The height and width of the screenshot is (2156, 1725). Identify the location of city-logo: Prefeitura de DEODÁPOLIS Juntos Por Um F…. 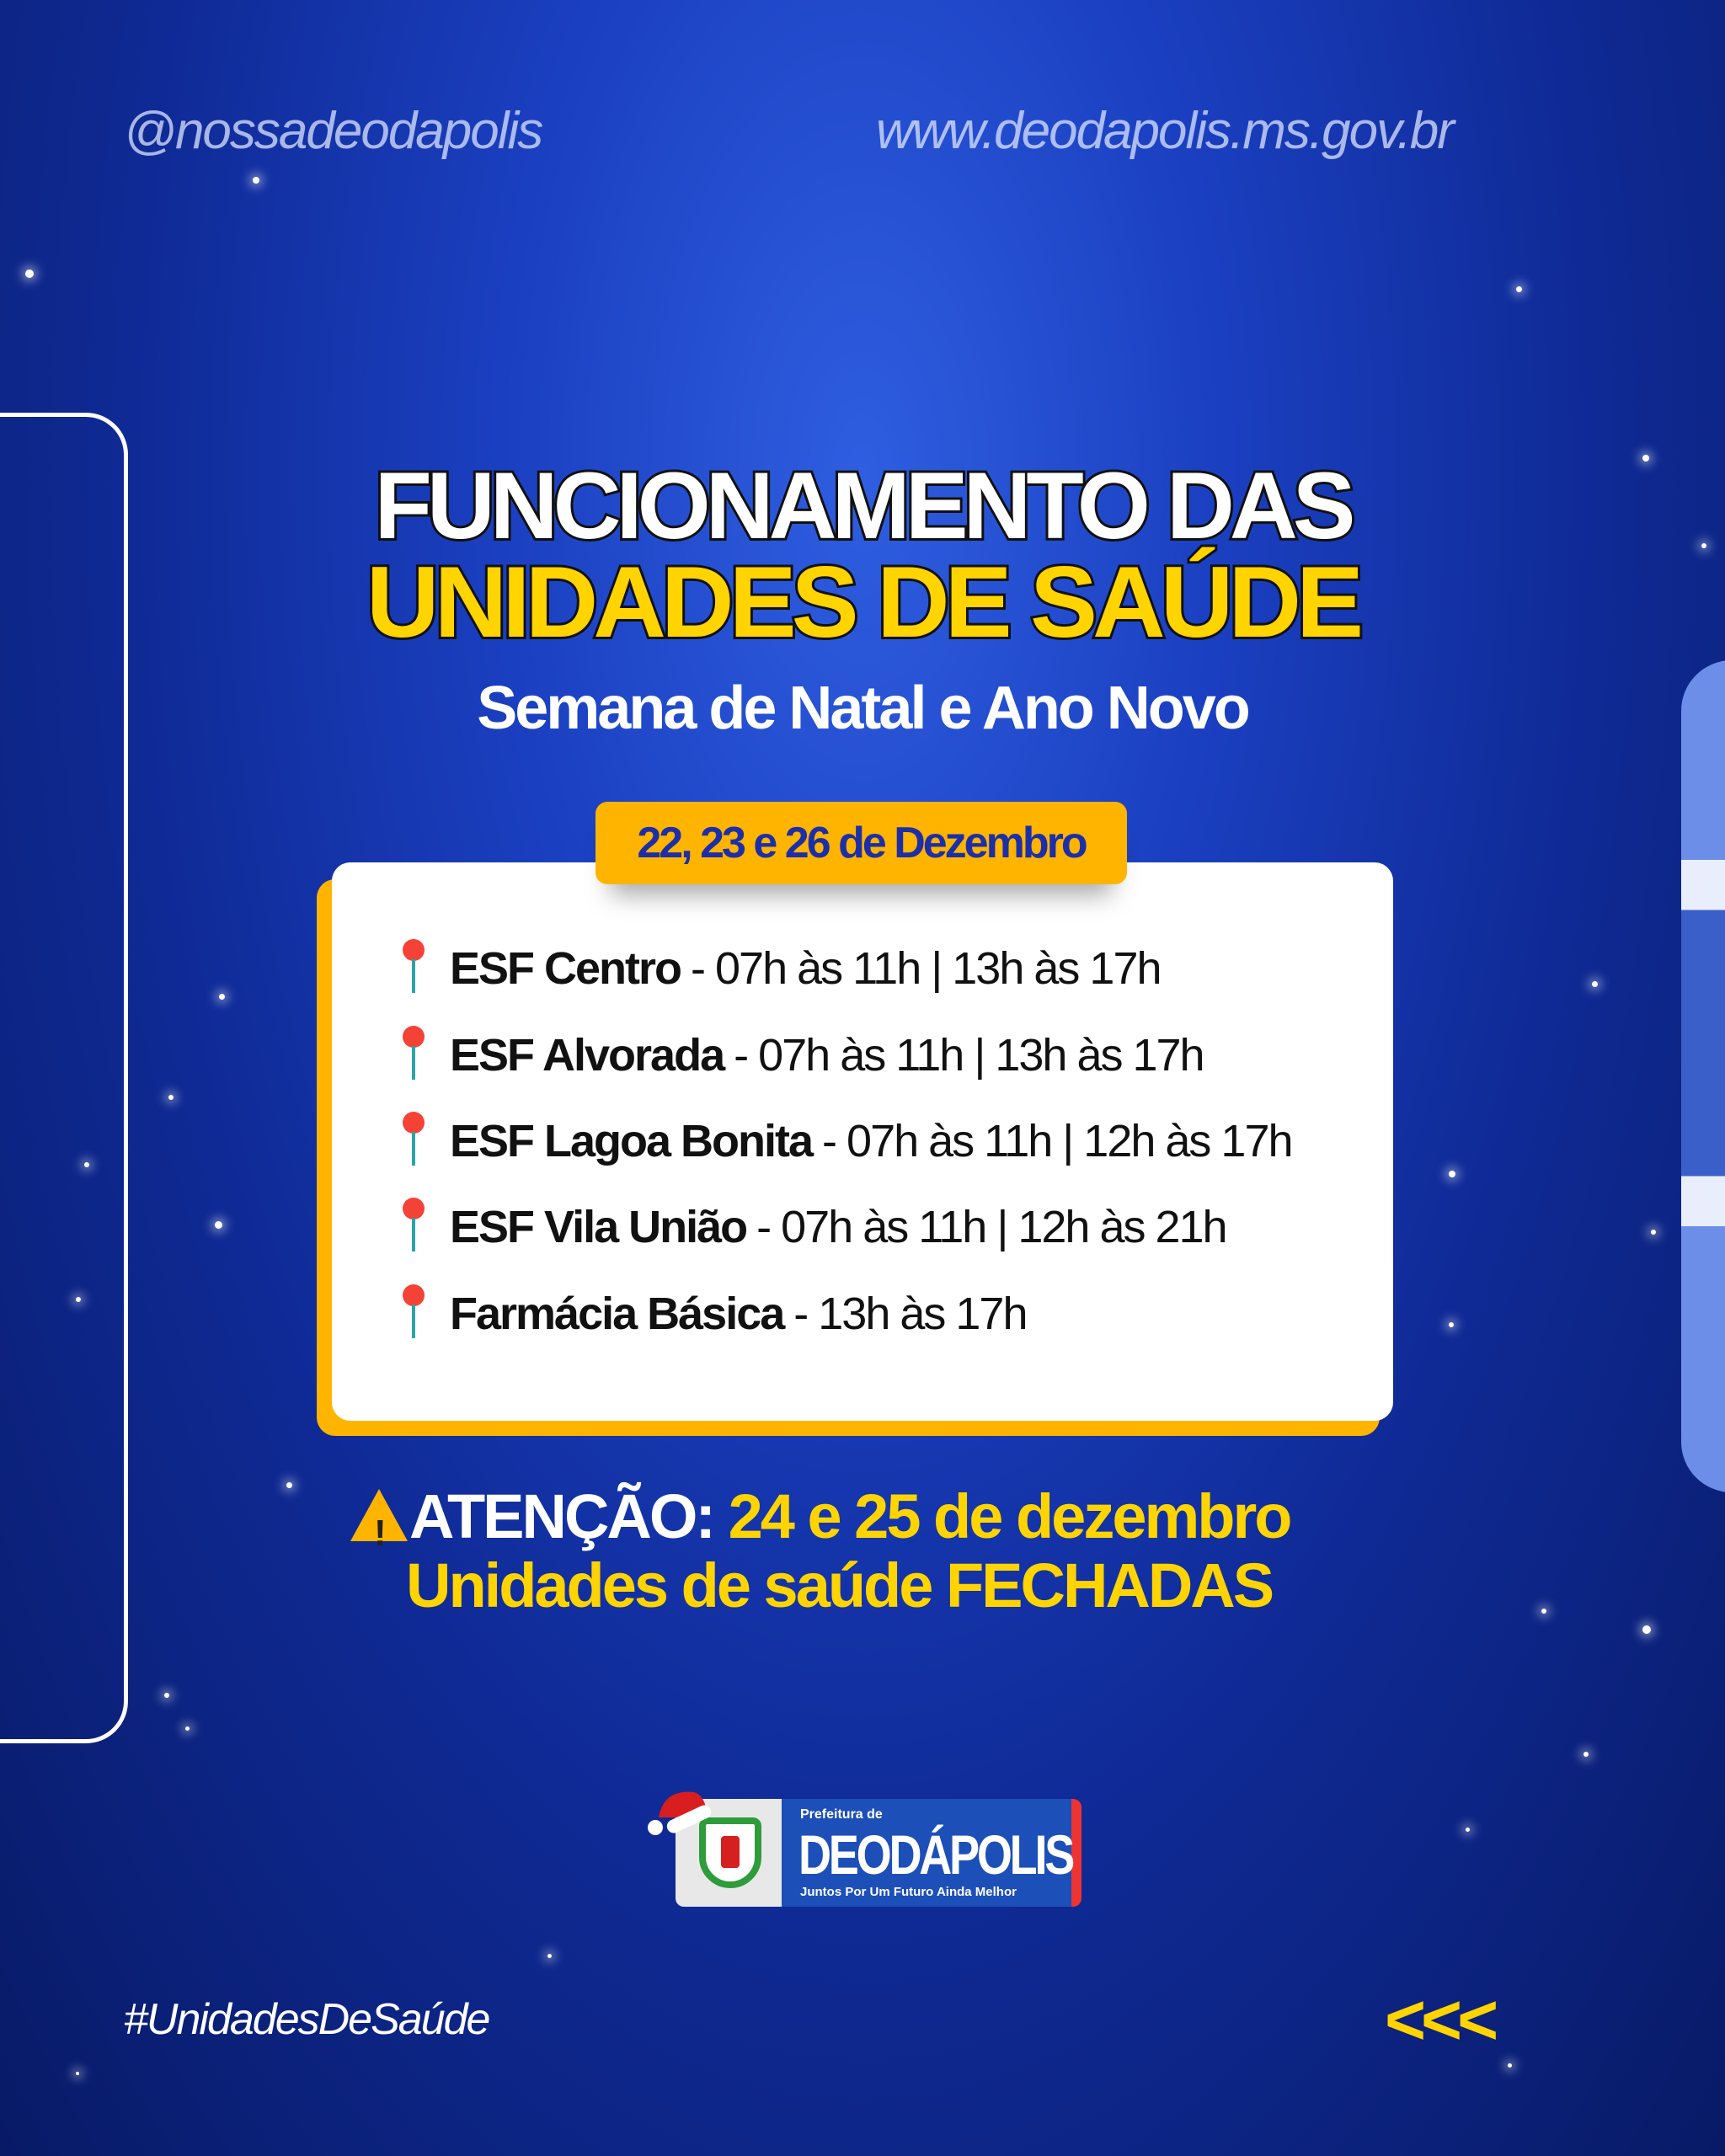
(866, 1847).